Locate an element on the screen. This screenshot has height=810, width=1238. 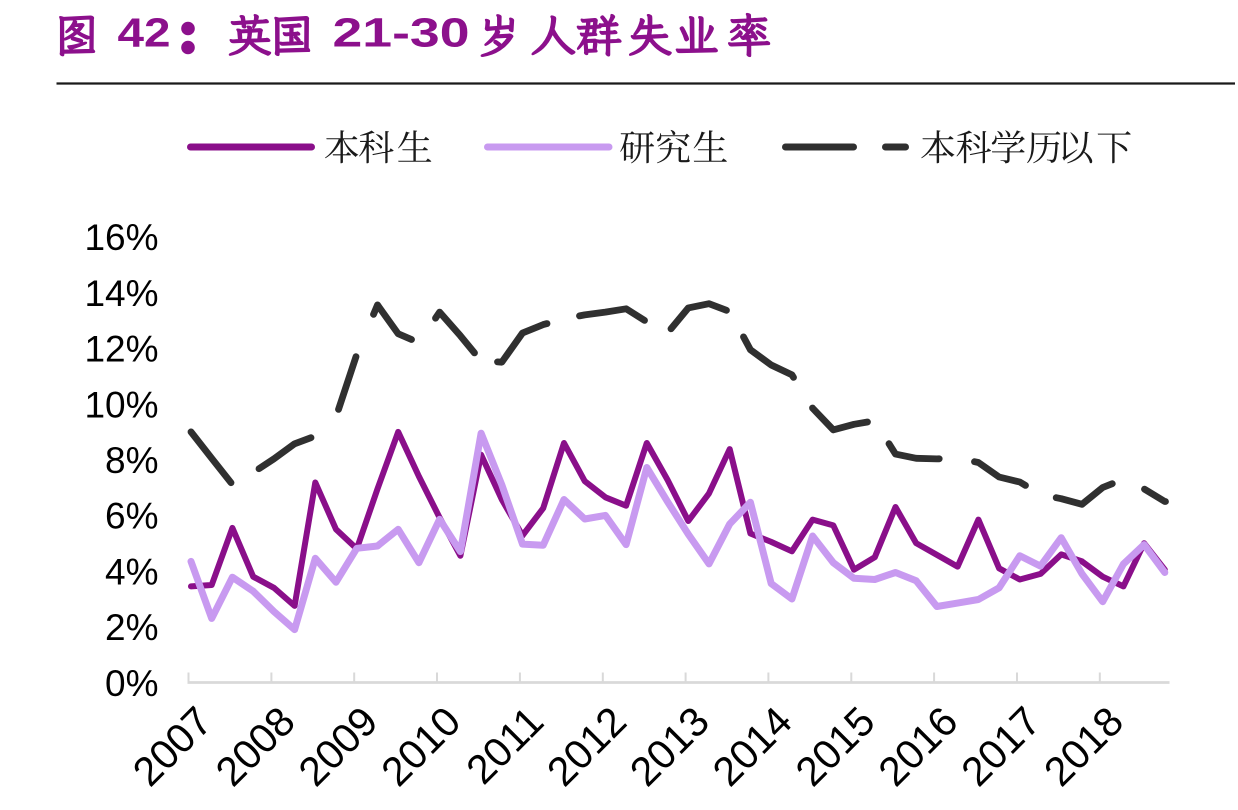
svg-text: 16% is located at coordinates (121, 237).